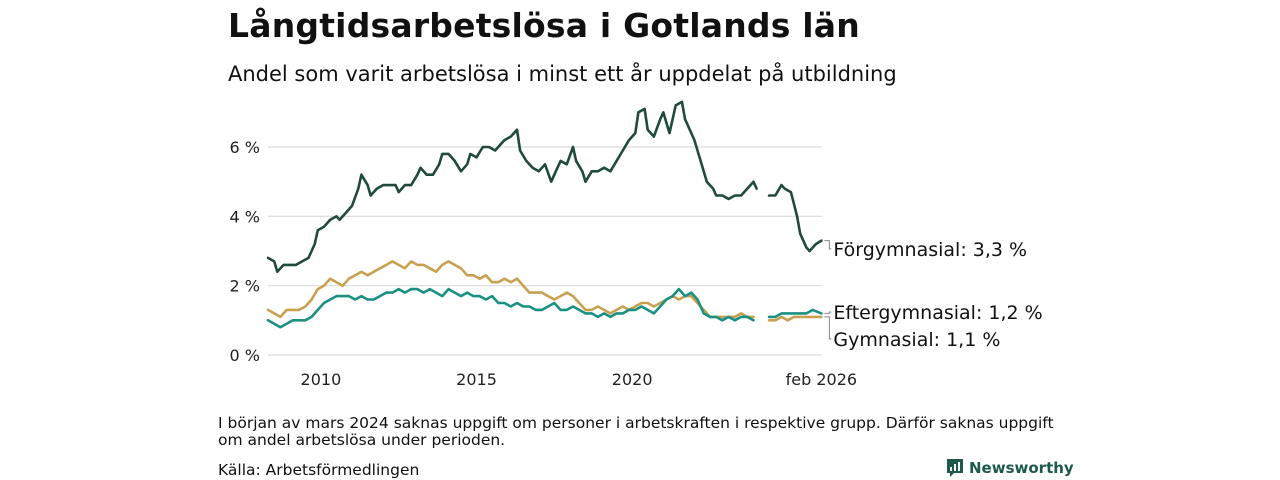 This screenshot has width=1280, height=480. What do you see at coordinates (955, 468) in the screenshot?
I see `newsworthy-icon` at bounding box center [955, 468].